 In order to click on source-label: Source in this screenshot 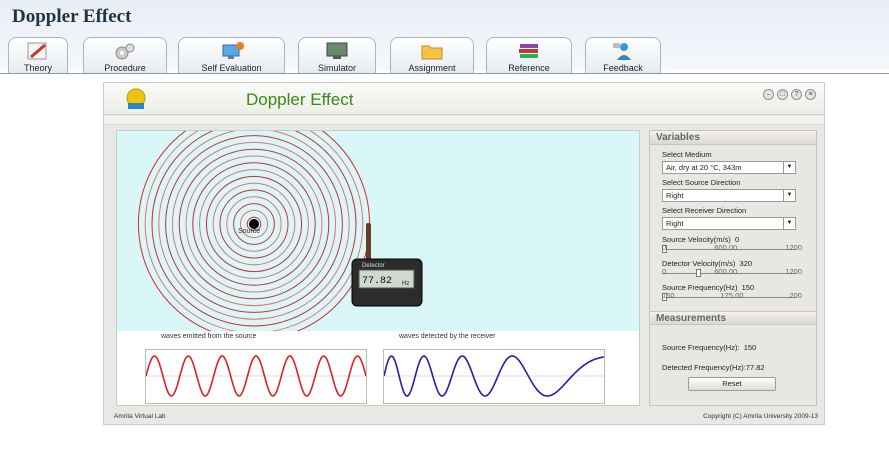, I will do `click(249, 231)`.